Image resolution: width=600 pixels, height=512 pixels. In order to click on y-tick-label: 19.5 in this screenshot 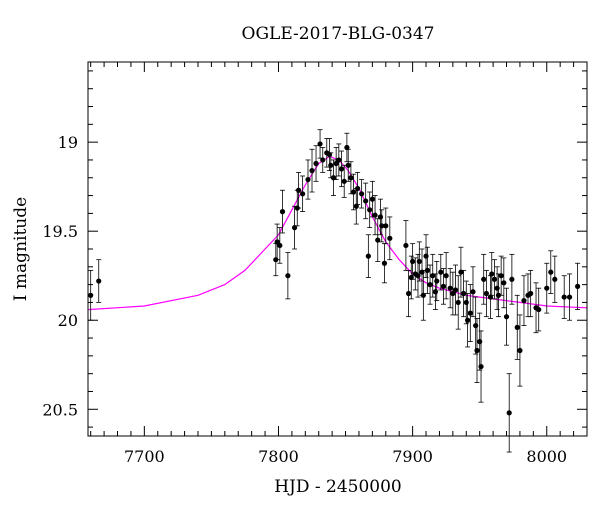, I will do `click(60, 231)`.